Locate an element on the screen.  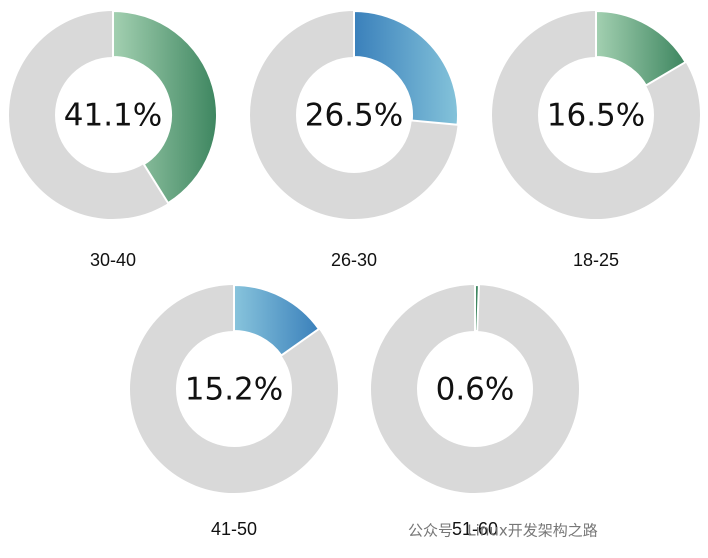
category-label: 26-30 is located at coordinates (354, 260).